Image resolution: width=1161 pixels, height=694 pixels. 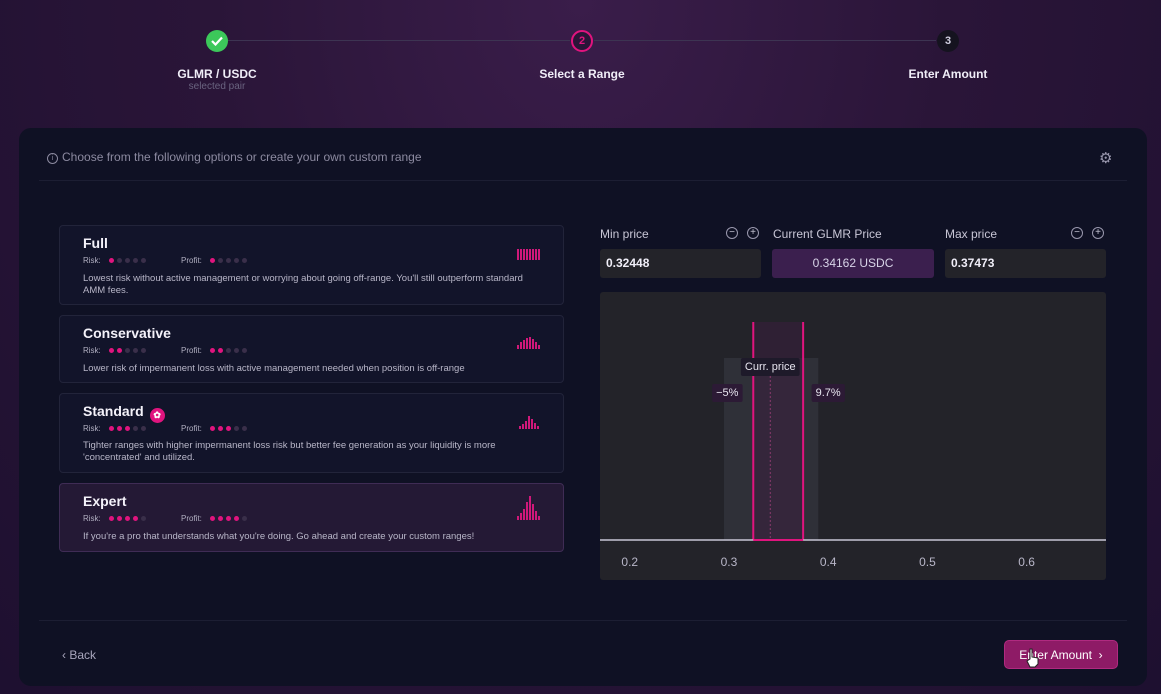 I want to click on divider-bottom, so click(x=583, y=620).